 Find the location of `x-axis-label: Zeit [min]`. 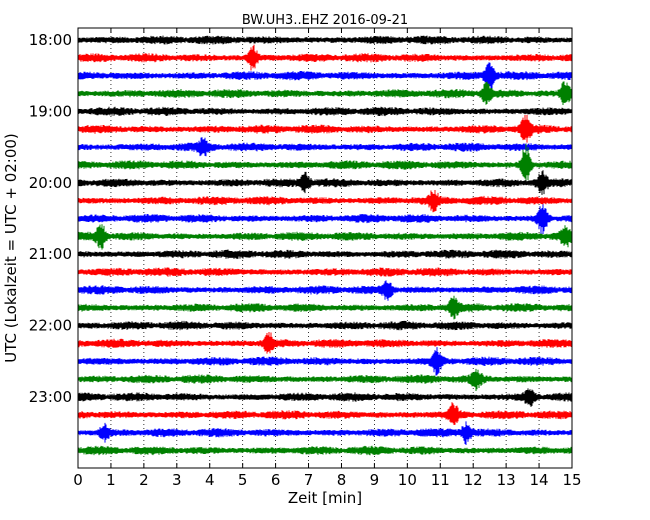

x-axis-label: Zeit [min] is located at coordinates (325, 498).